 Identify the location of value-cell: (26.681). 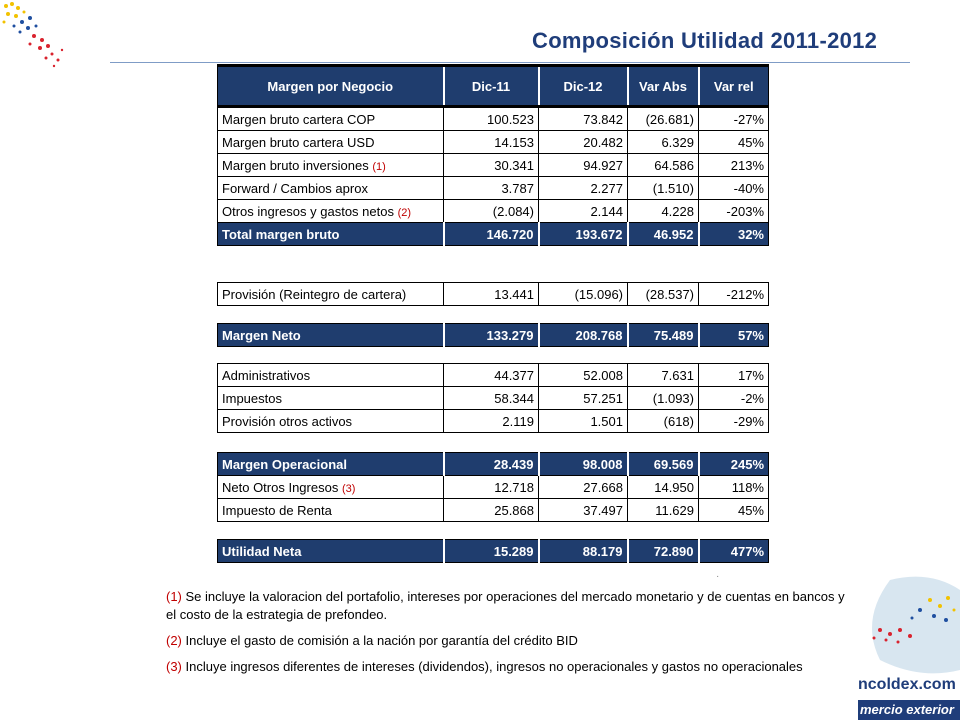
(663, 118).